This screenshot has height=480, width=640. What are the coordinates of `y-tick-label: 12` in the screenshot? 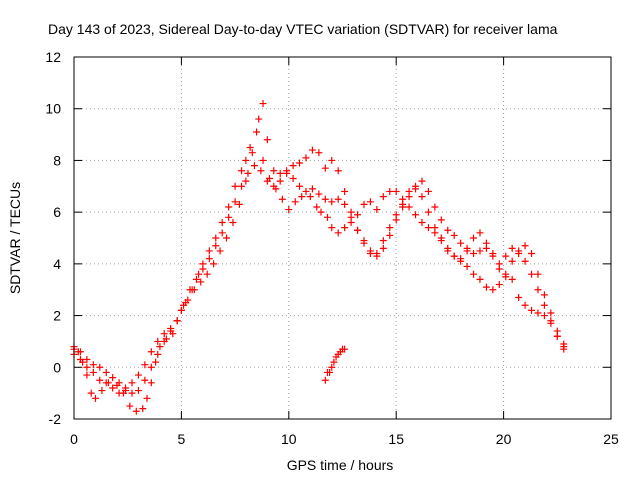 It's located at (53, 57).